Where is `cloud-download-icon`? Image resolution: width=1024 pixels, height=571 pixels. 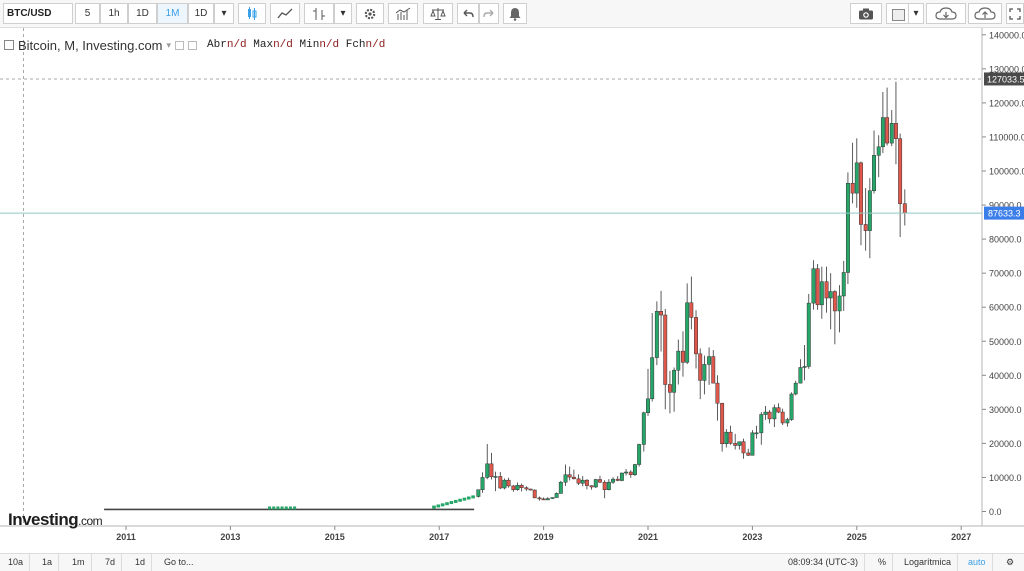
cloud-download-icon is located at coordinates (946, 13).